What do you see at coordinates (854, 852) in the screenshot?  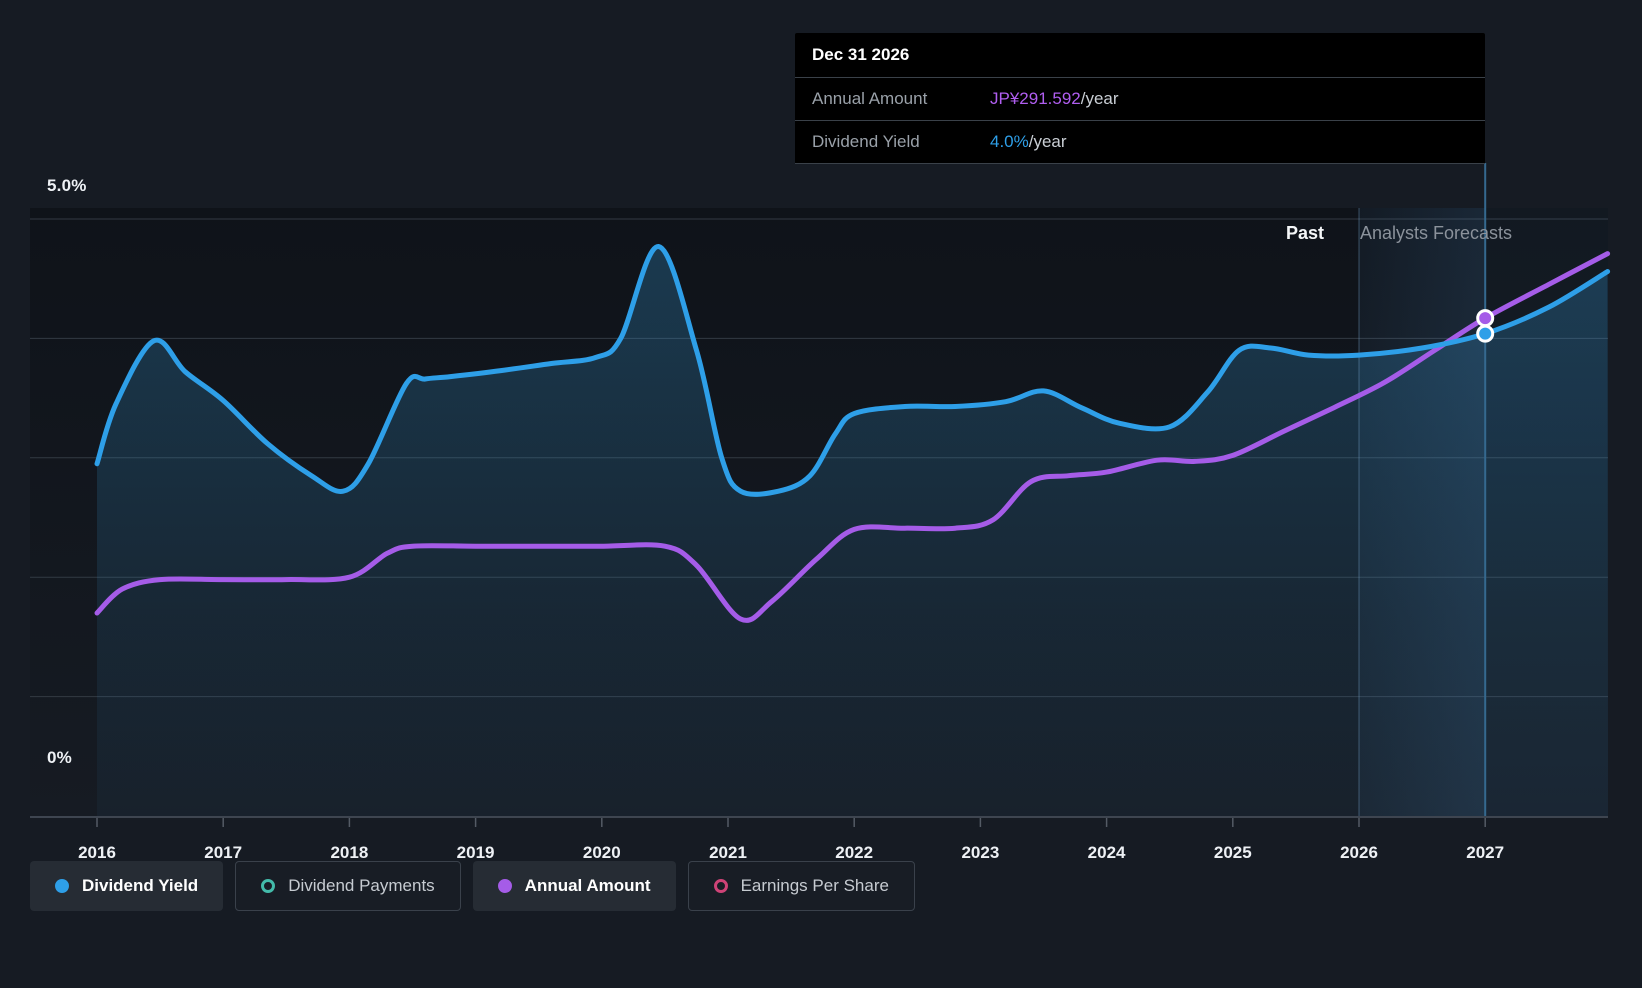 I see `x-axis-label: 2022` at bounding box center [854, 852].